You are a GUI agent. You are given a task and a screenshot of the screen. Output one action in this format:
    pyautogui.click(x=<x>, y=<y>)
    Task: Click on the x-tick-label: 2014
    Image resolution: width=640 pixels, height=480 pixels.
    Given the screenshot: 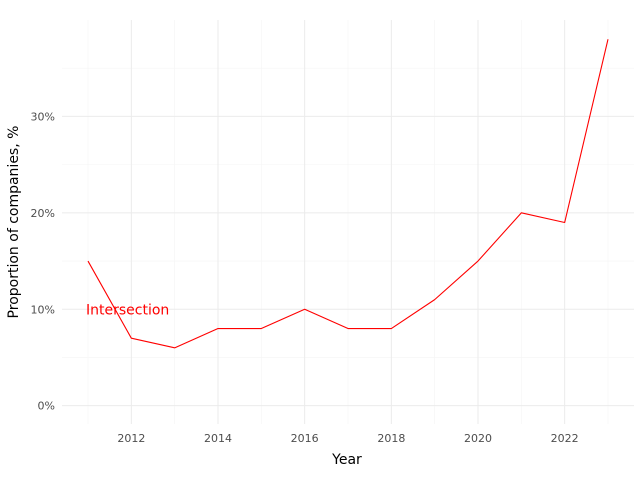 What is the action you would take?
    pyautogui.click(x=218, y=438)
    